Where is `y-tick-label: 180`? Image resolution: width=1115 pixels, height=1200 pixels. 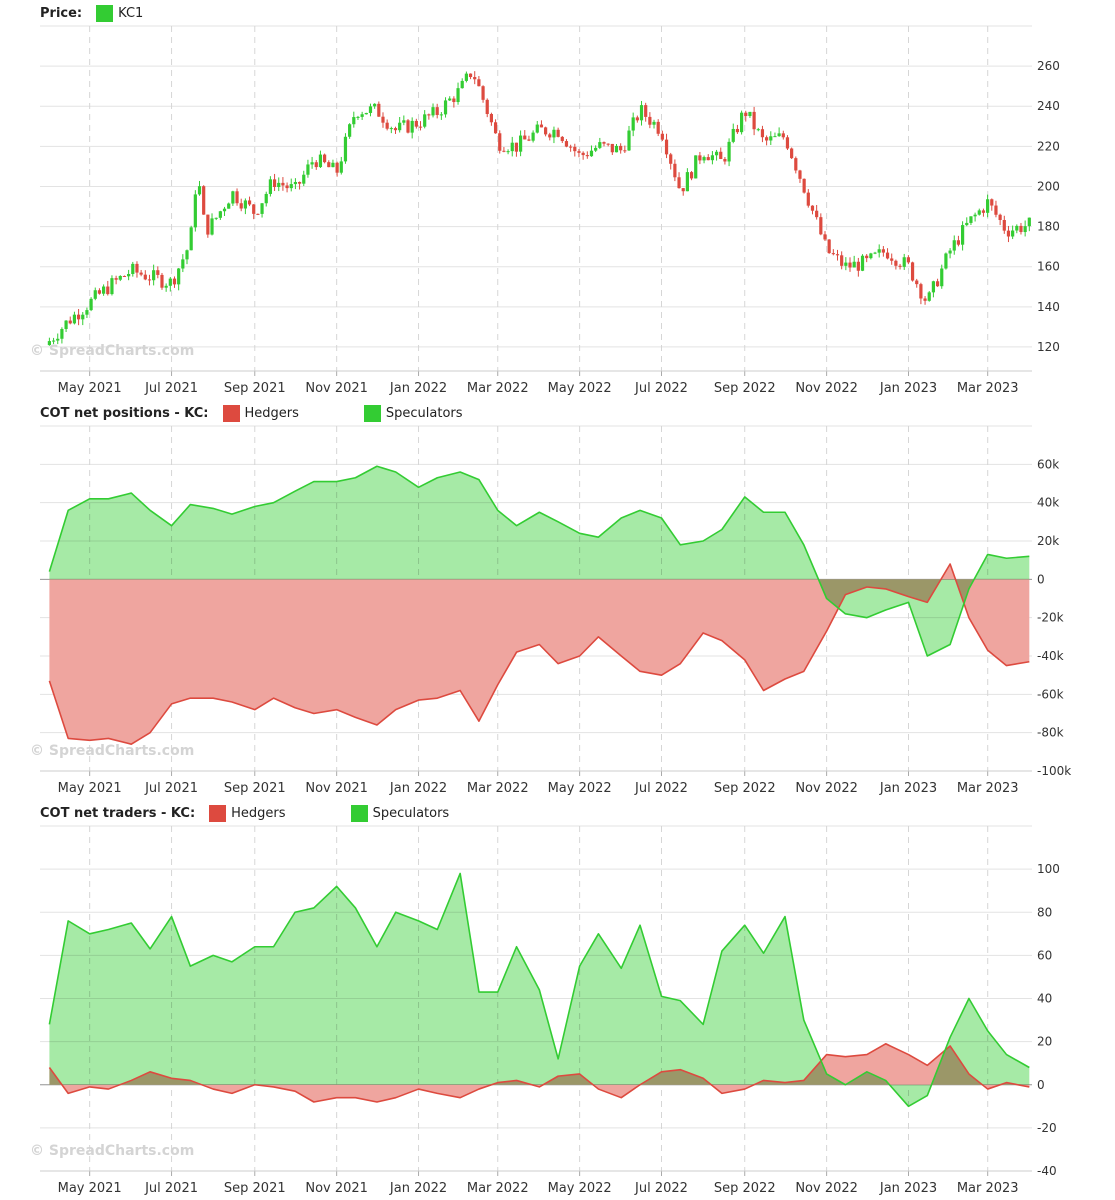 y-tick-label: 180 is located at coordinates (1048, 227).